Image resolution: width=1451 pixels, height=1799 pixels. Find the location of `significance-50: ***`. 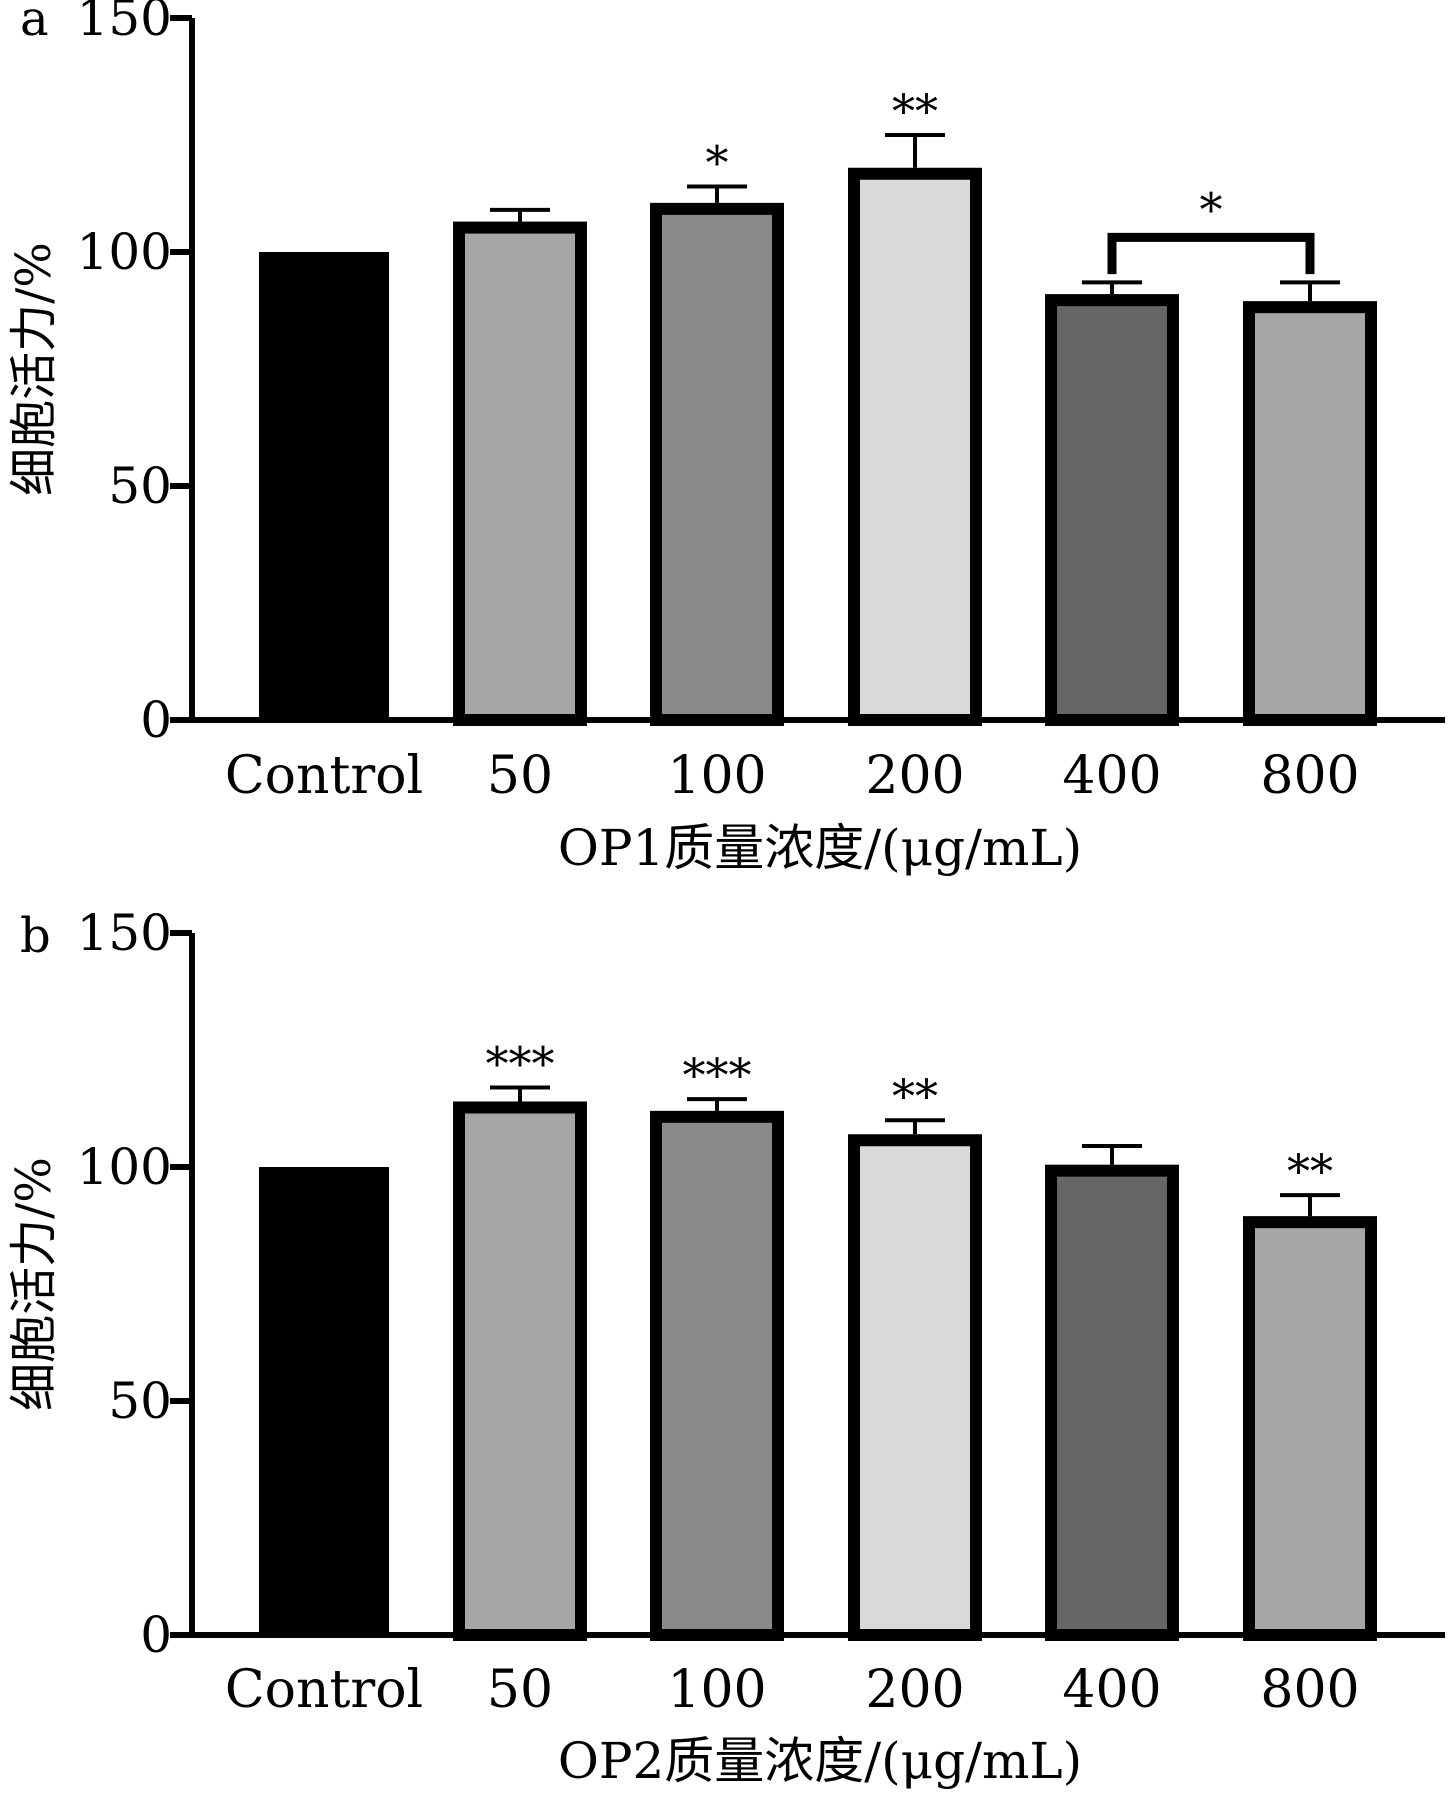

significance-50: *** is located at coordinates (520, 1063).